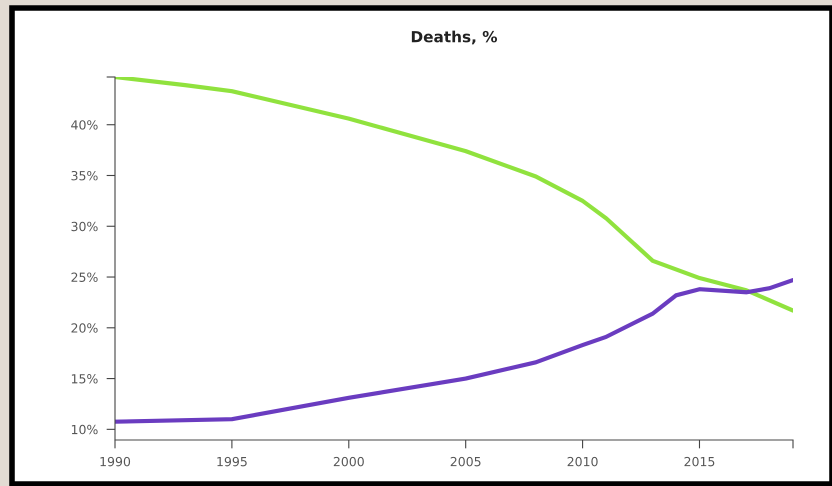 This screenshot has width=832, height=486. What do you see at coordinates (85, 379) in the screenshot?
I see `y-tick-label: 15%` at bounding box center [85, 379].